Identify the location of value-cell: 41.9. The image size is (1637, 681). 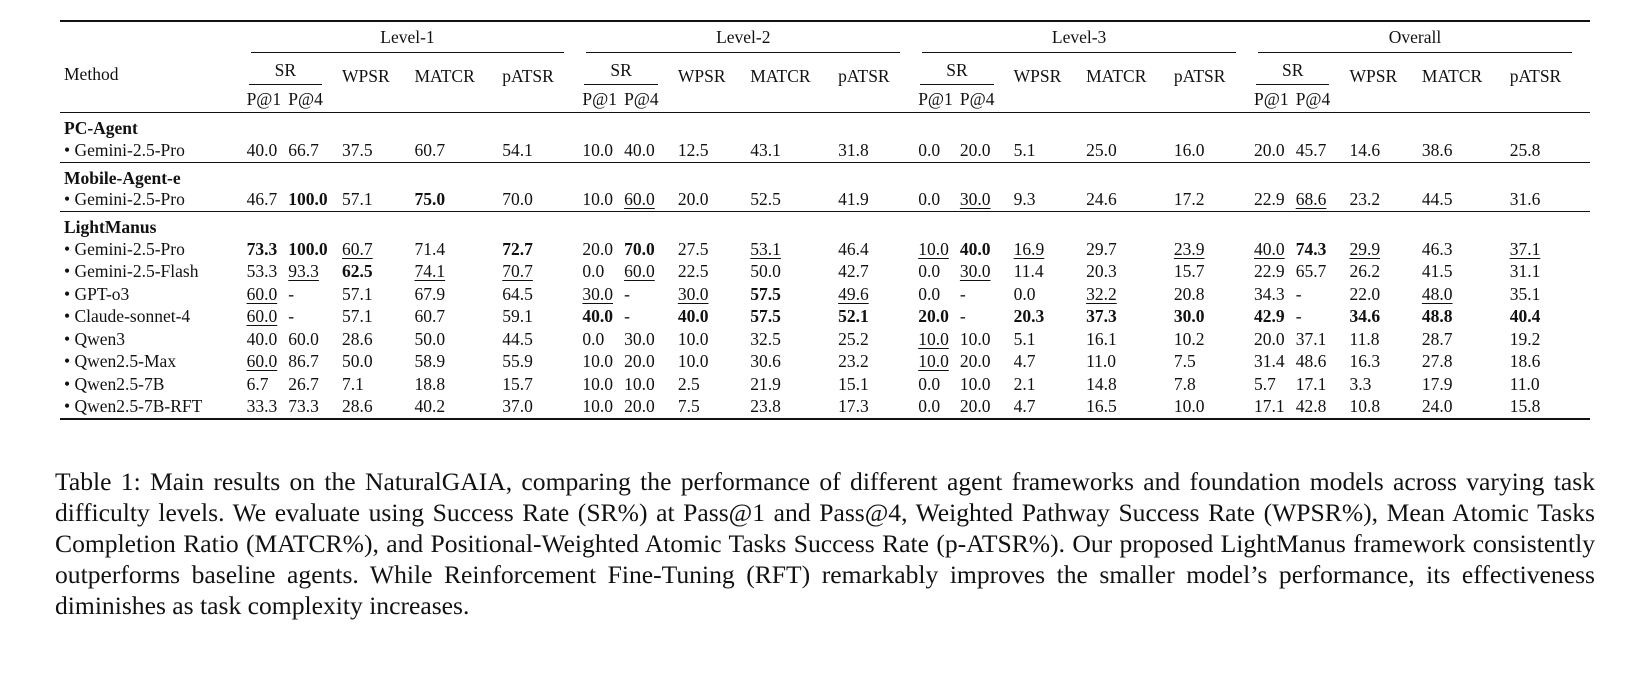
(853, 199).